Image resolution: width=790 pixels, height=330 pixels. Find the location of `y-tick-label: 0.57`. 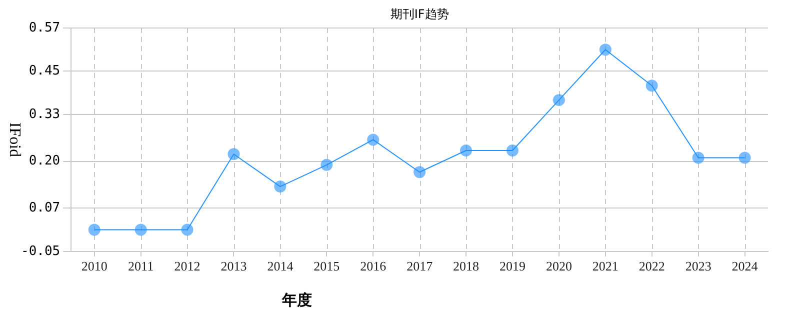

y-tick-label: 0.57 is located at coordinates (44, 28).